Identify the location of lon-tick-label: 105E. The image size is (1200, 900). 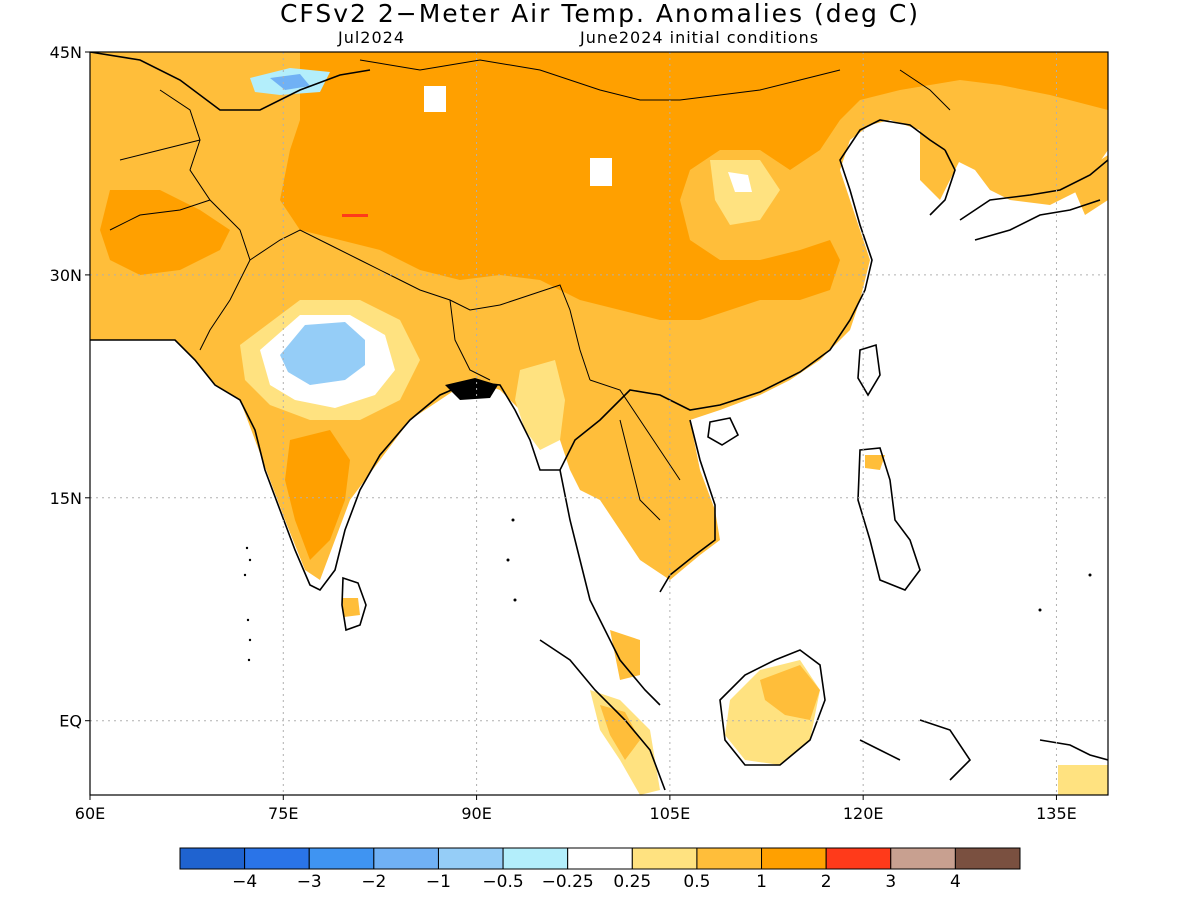
(670, 813).